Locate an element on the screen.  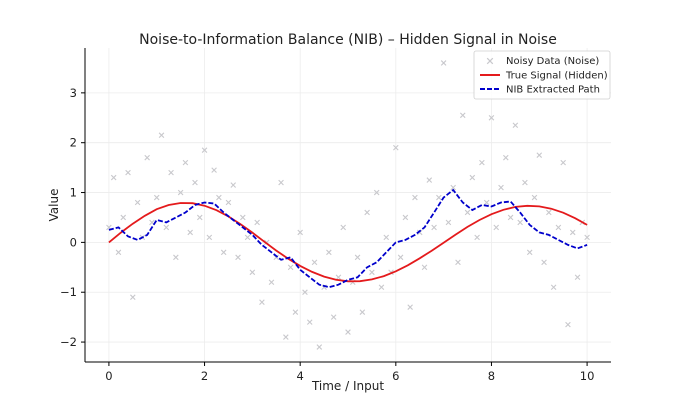
legend-item-true-signal: True Signal (Hidden) is located at coordinates (544, 76).